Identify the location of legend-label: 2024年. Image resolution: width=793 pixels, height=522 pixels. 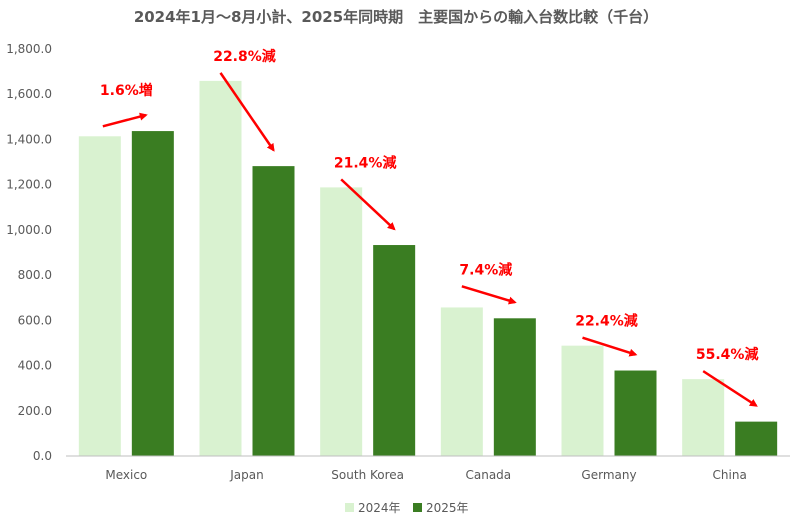
(379, 508).